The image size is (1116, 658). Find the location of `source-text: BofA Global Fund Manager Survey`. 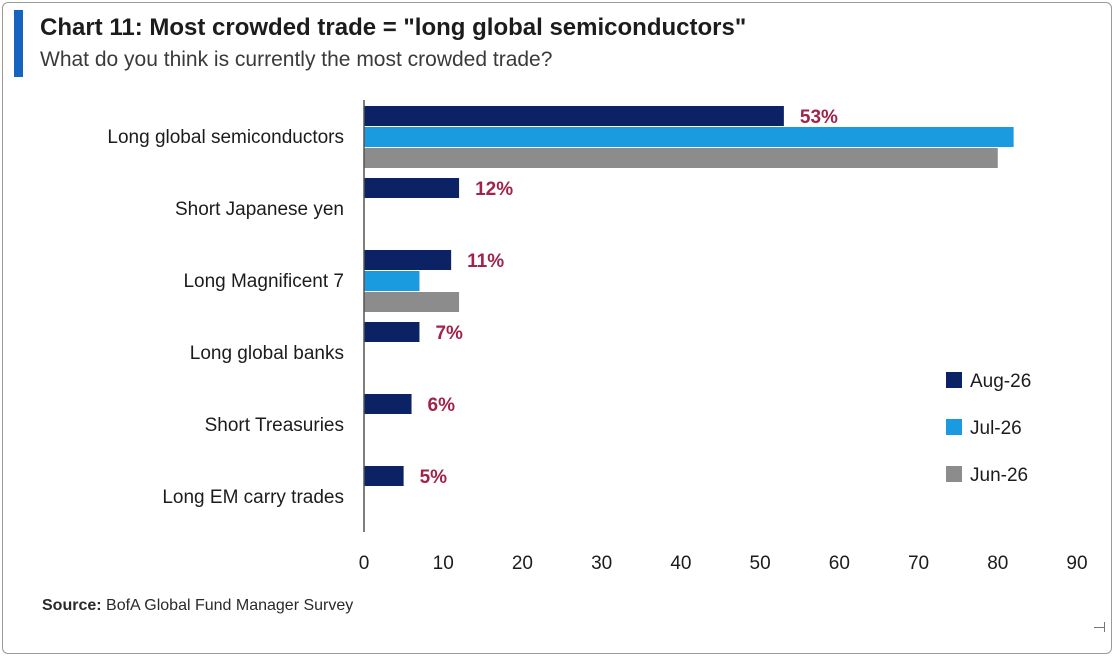

source-text: BofA Global Fund Manager Survey is located at coordinates (227, 605).